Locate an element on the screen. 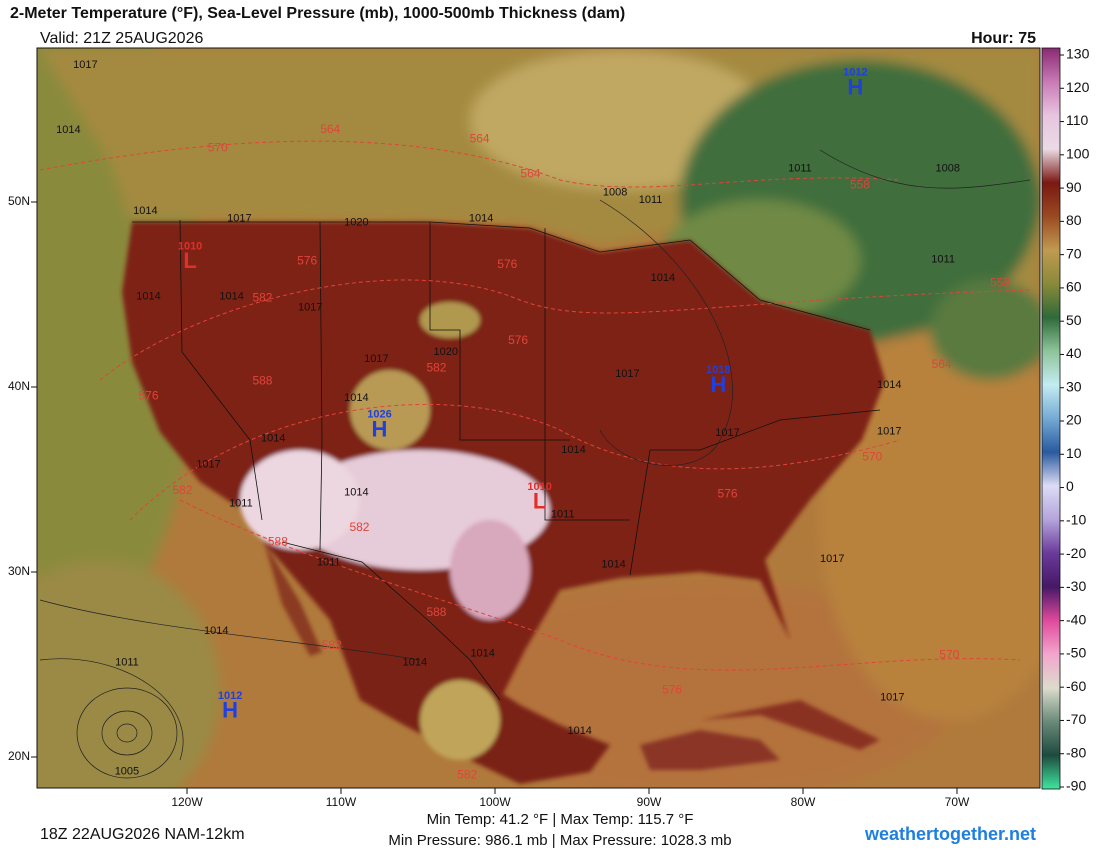 This screenshot has height=850, width=1100. lon-label: 90W is located at coordinates (649, 802).